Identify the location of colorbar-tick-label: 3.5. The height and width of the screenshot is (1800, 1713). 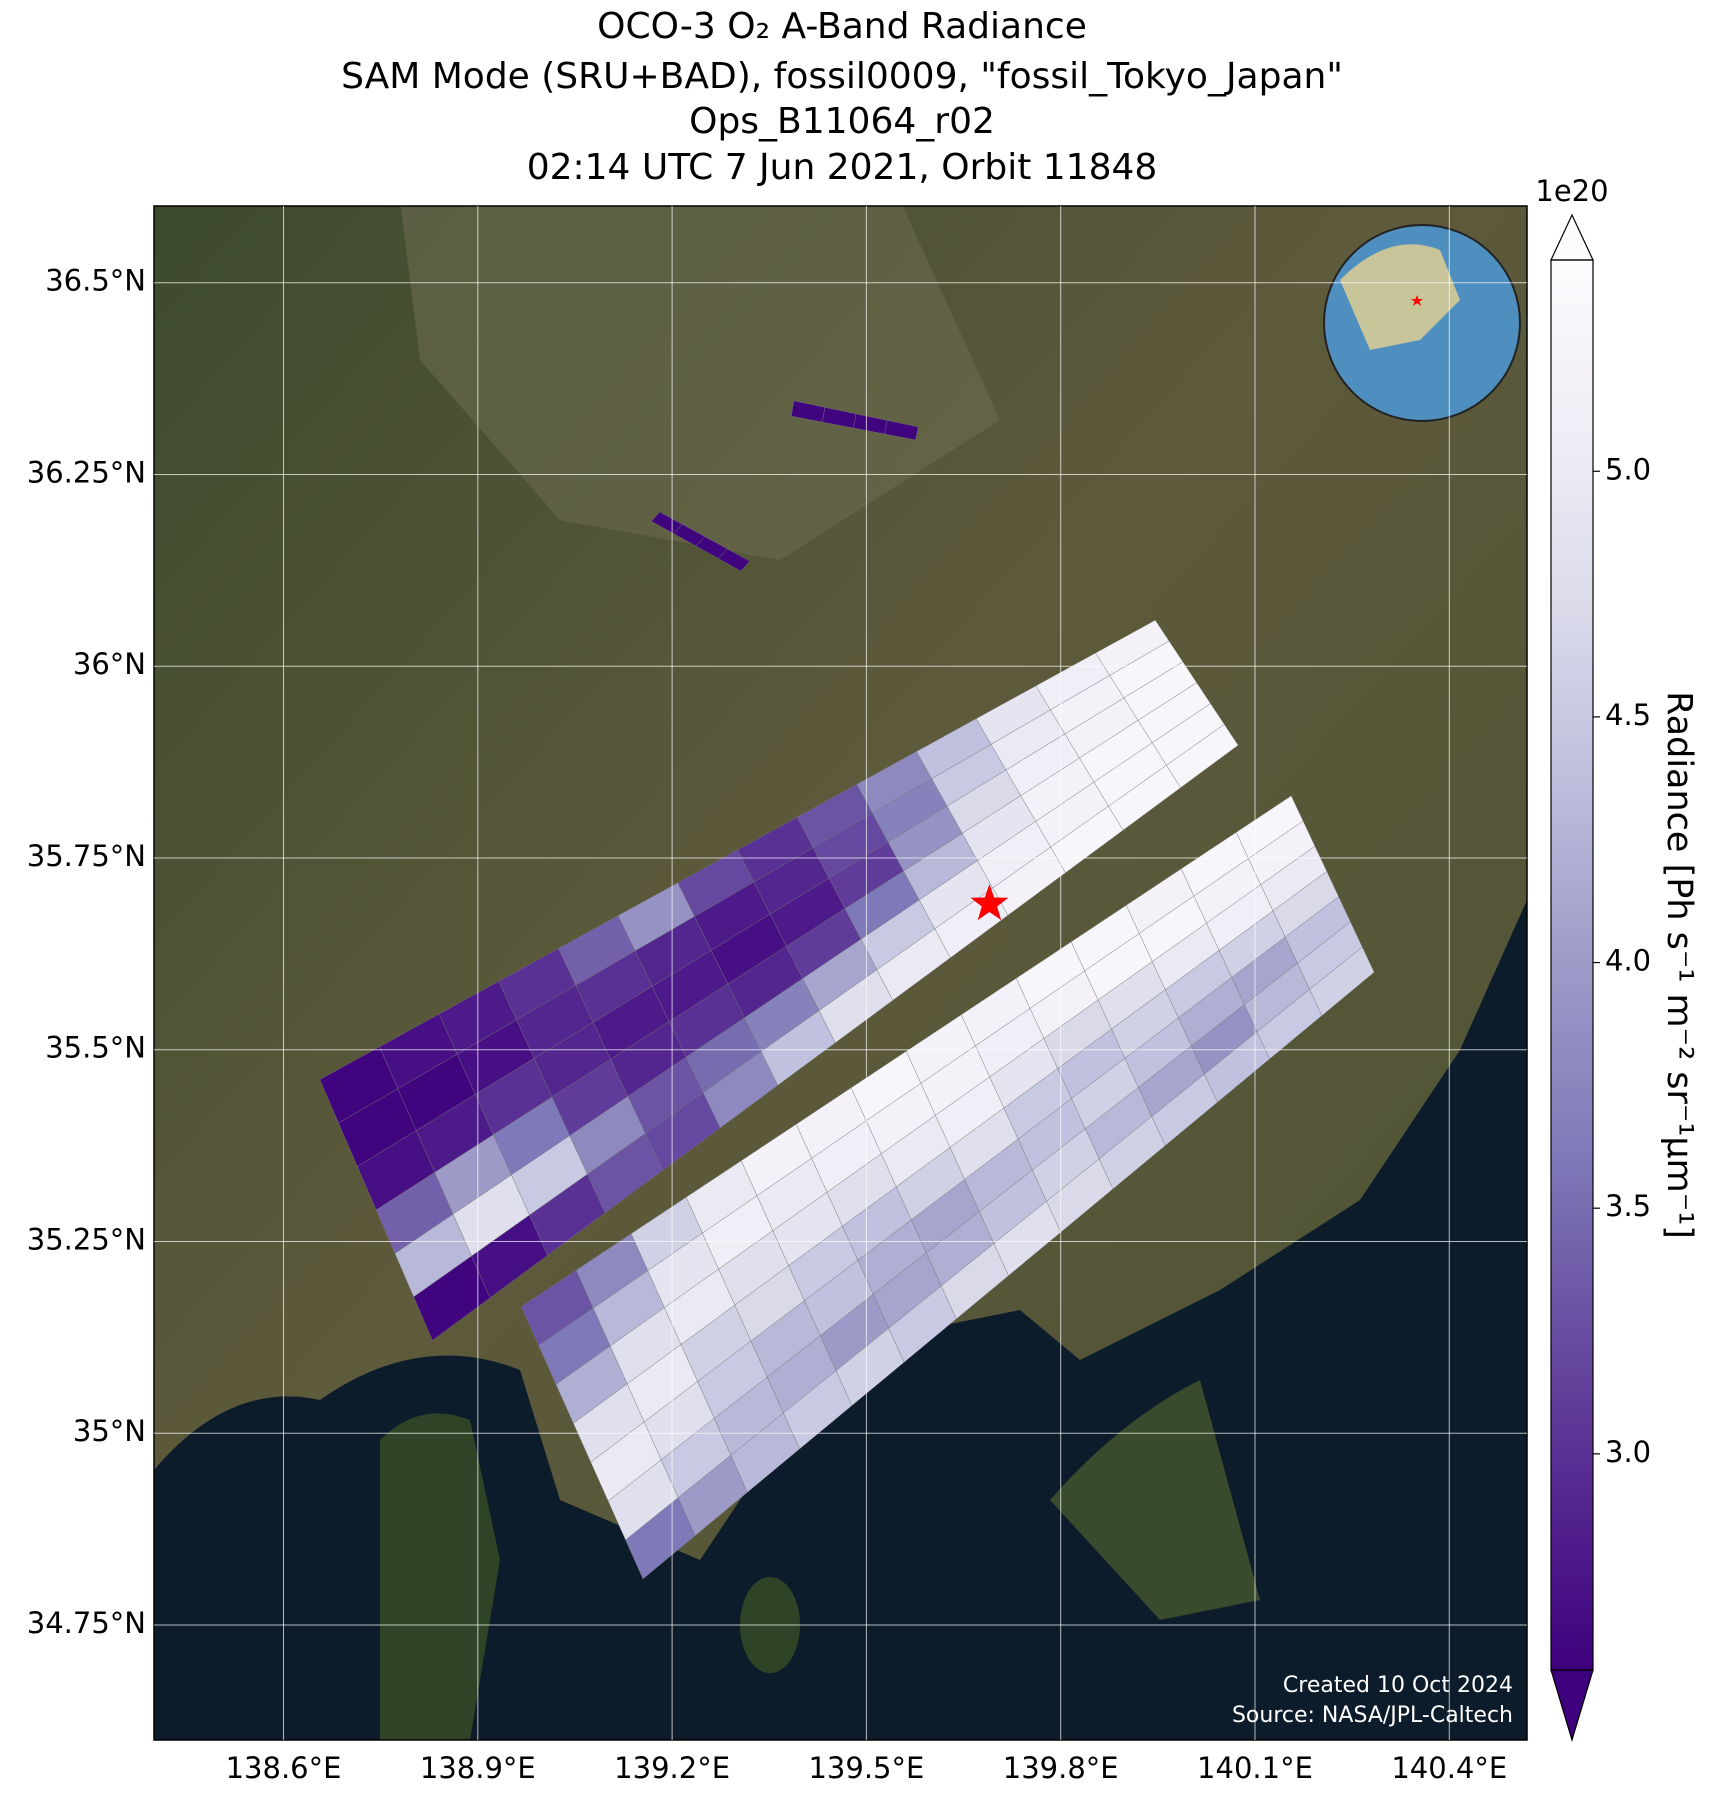
(1628, 1206).